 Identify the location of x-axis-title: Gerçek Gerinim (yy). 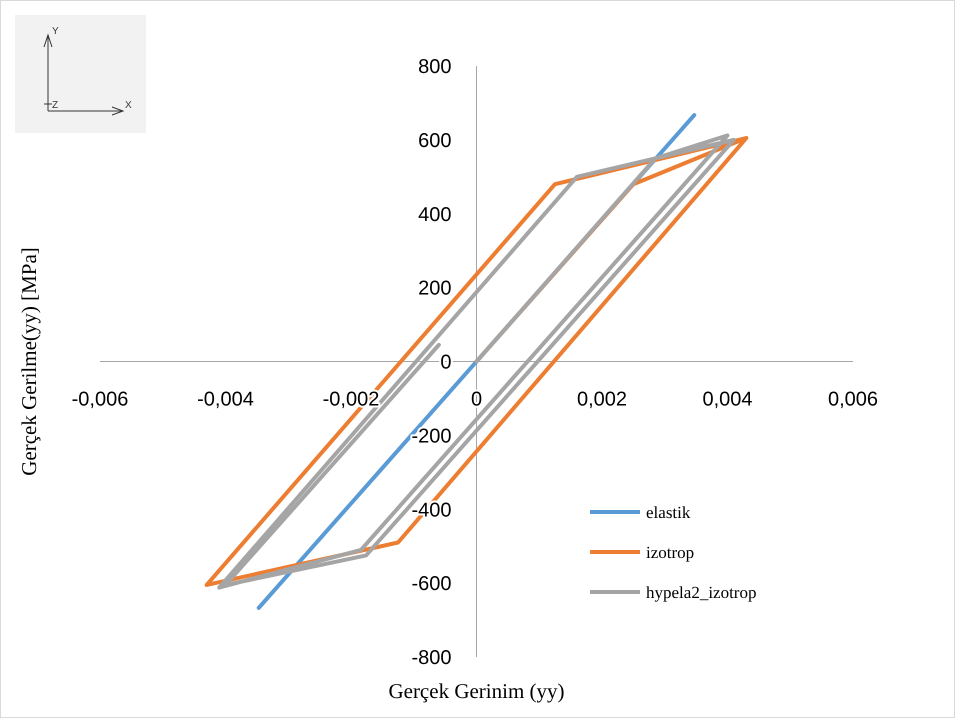
(476, 691).